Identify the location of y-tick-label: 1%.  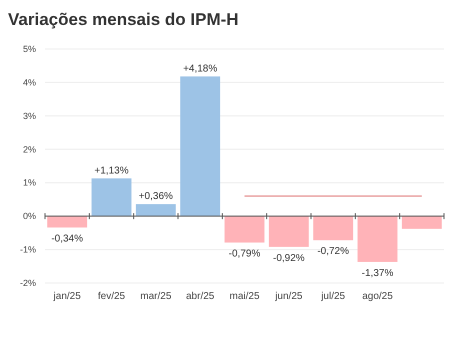
(29, 183).